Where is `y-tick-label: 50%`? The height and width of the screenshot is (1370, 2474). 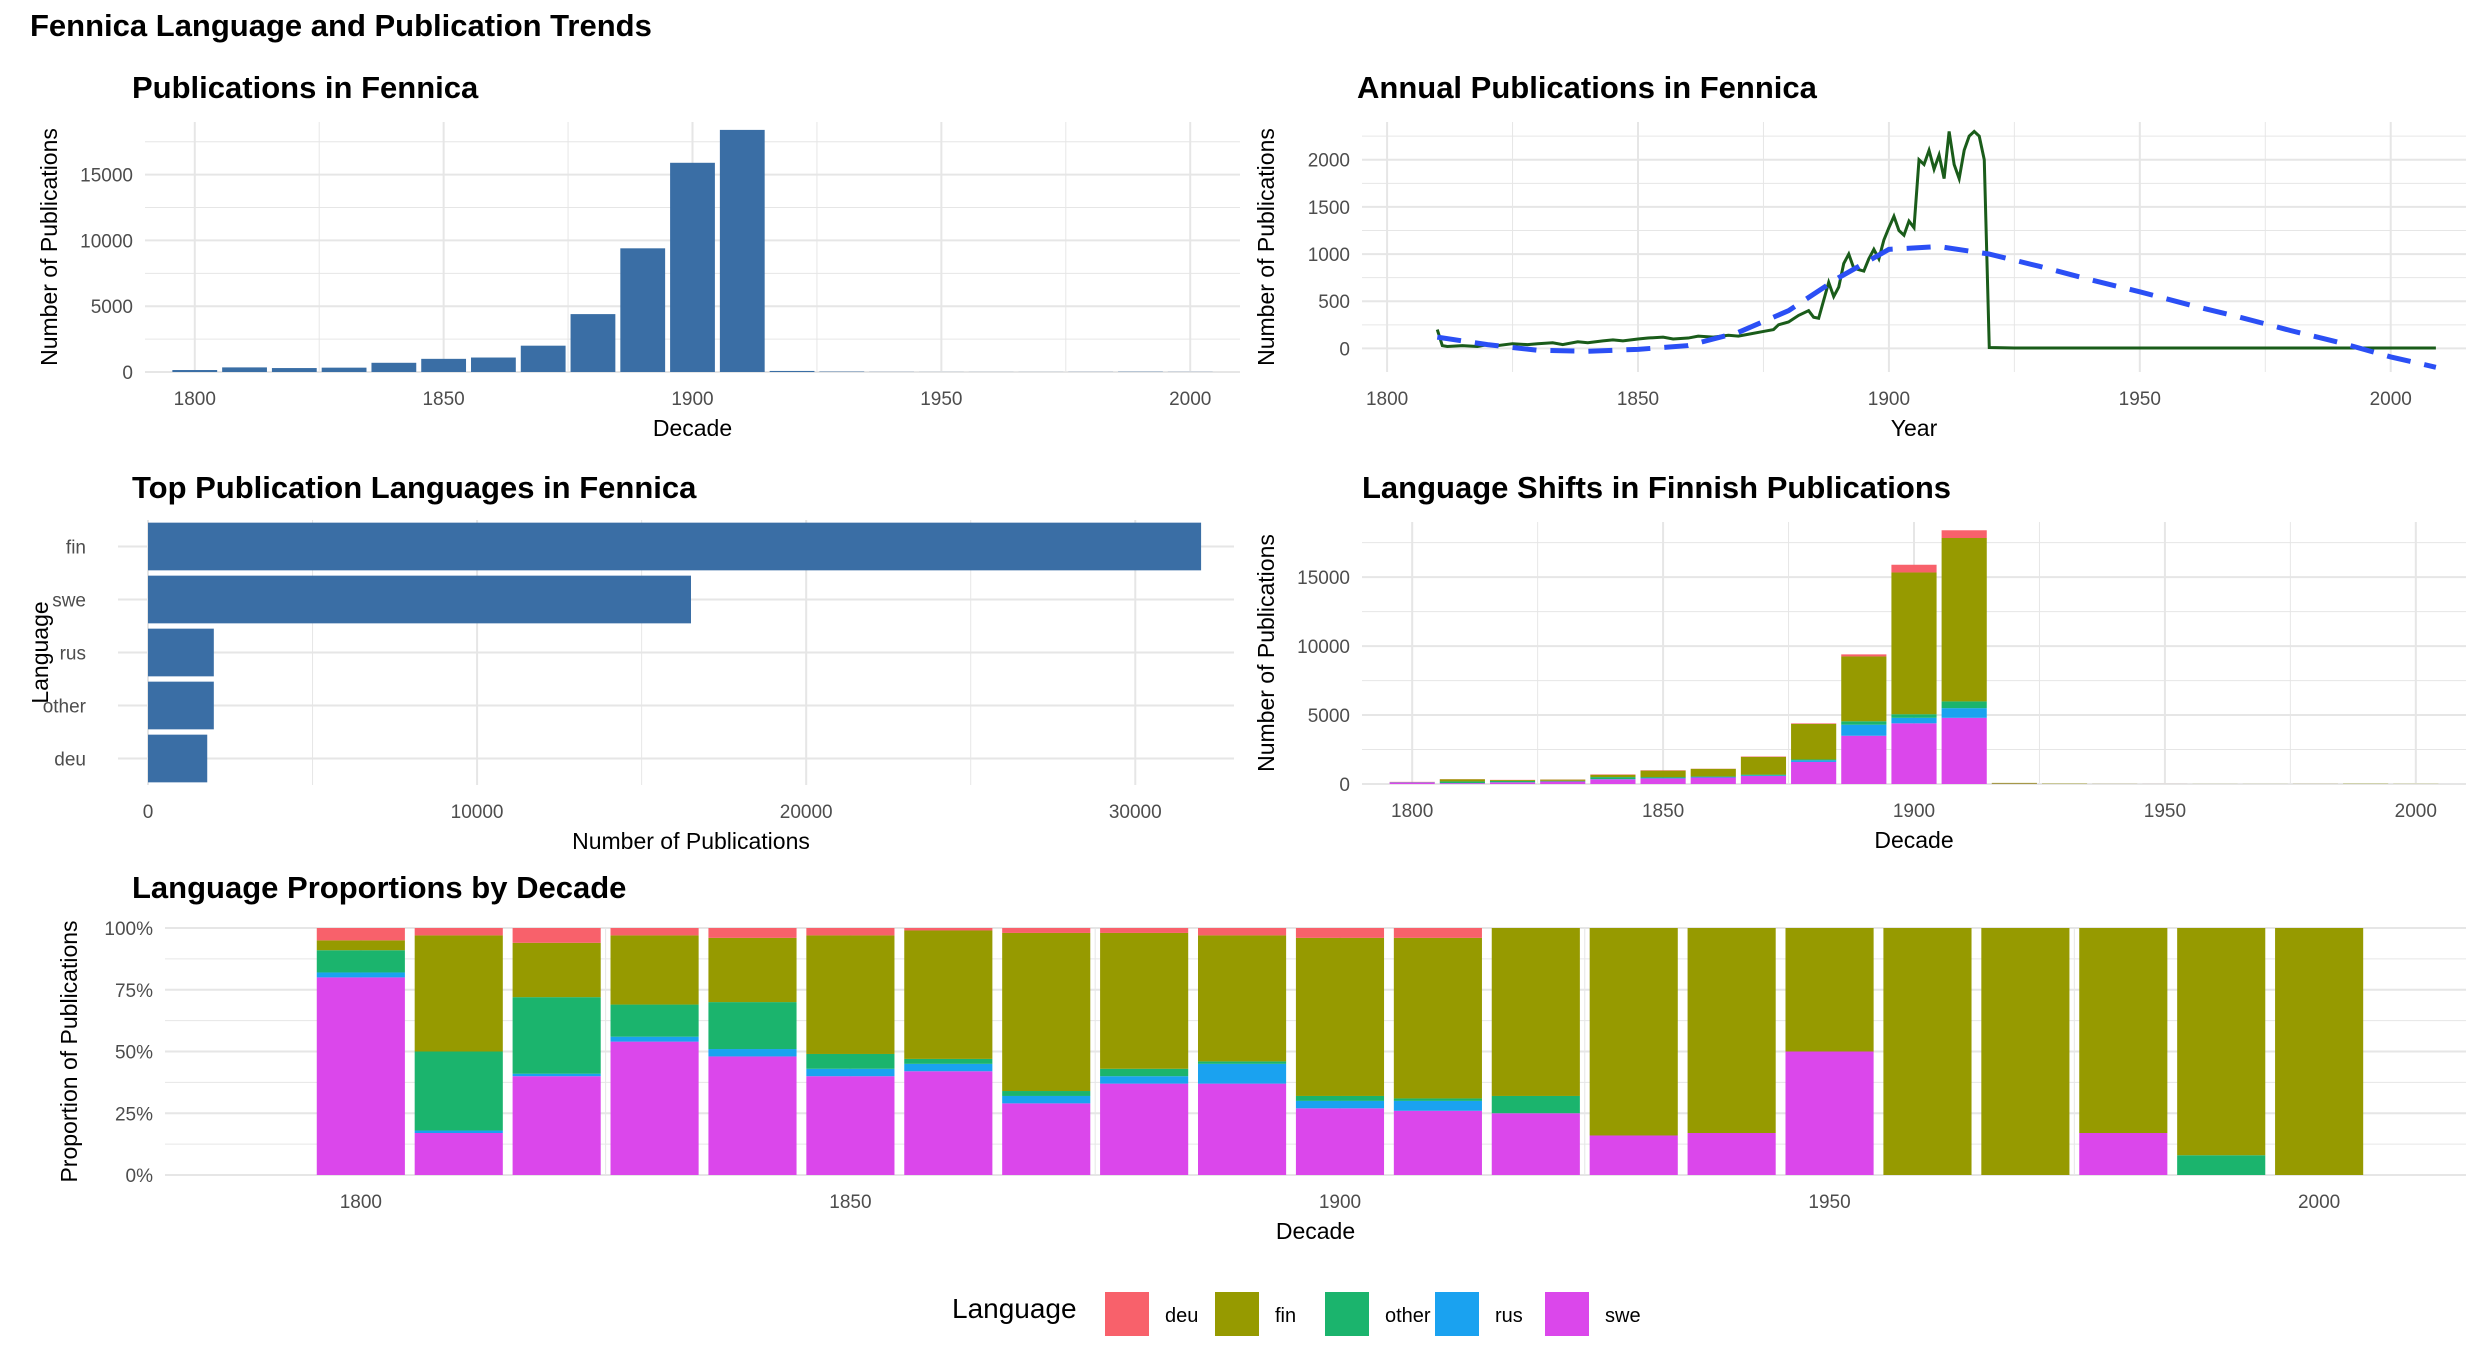
y-tick-label: 50% is located at coordinates (134, 1053).